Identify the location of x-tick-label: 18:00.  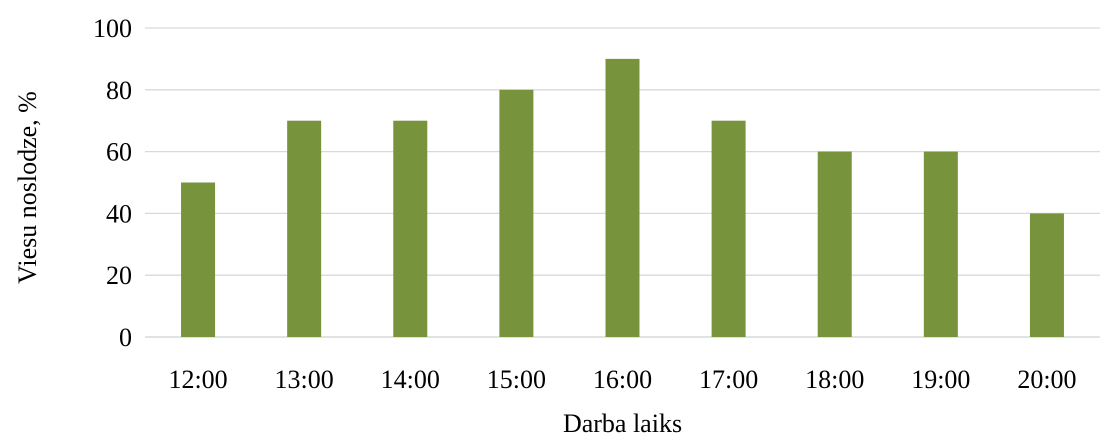
(834, 379).